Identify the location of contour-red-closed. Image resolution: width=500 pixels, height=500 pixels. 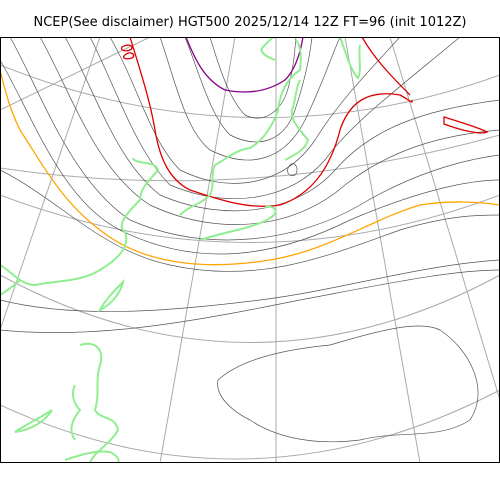
(304, 89).